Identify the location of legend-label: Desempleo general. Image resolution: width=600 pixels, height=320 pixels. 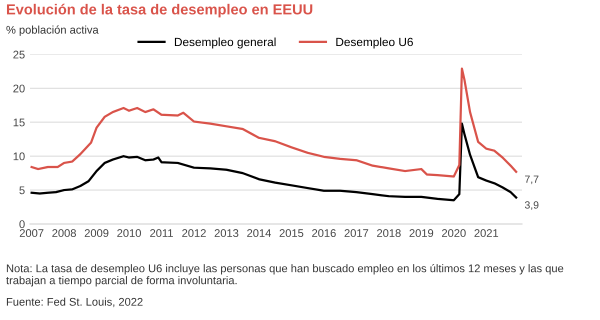
(225, 42).